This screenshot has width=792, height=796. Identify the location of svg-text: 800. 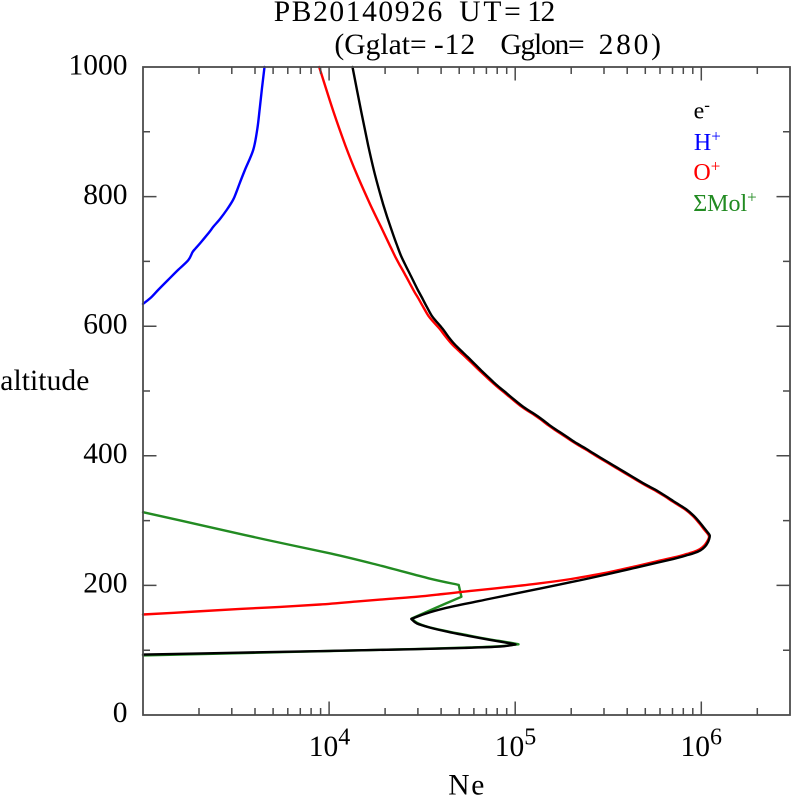
(105, 195).